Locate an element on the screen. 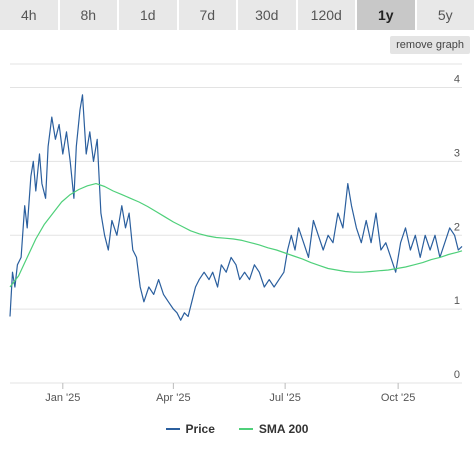  legend-item-sma-200: SMA 200 is located at coordinates (273, 429).